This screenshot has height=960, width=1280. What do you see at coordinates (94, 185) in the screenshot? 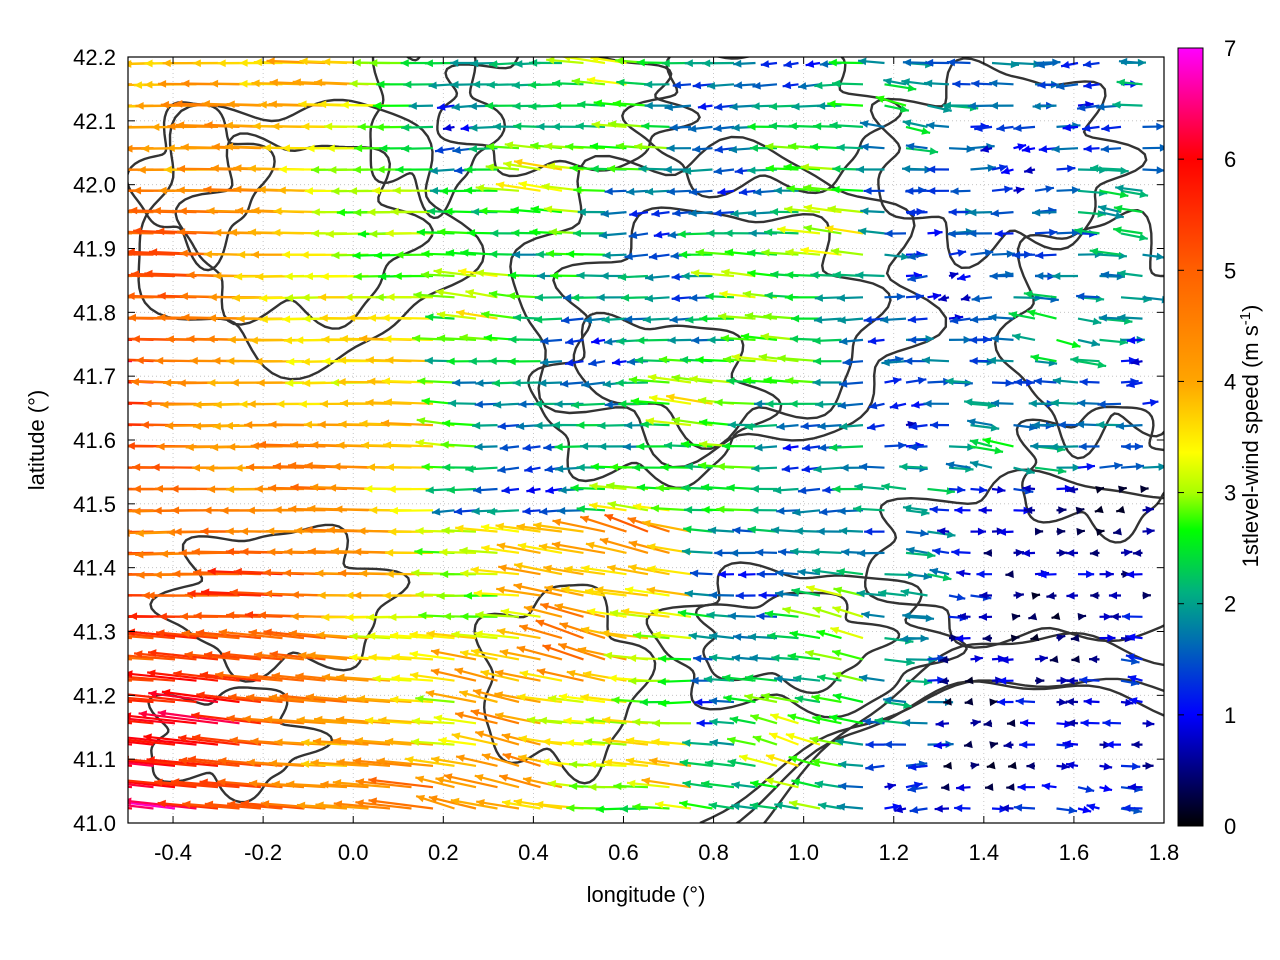
I see `y-tick-label: 42.0` at bounding box center [94, 185].